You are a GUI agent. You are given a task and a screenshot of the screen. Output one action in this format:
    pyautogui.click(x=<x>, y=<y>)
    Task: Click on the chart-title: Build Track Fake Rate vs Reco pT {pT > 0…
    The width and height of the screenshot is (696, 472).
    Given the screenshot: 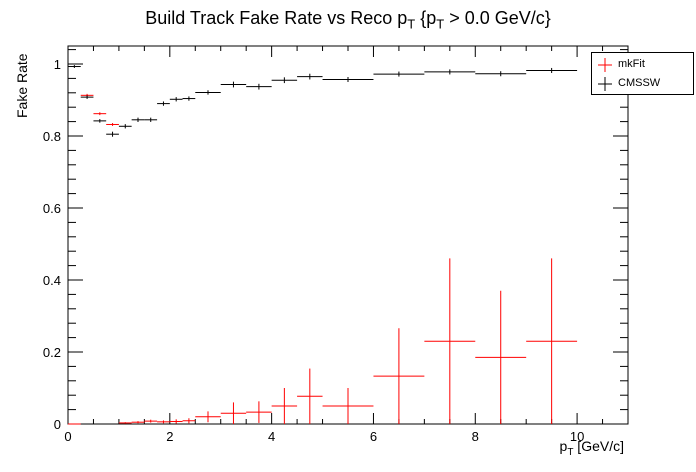 What is the action you would take?
    pyautogui.click(x=348, y=20)
    